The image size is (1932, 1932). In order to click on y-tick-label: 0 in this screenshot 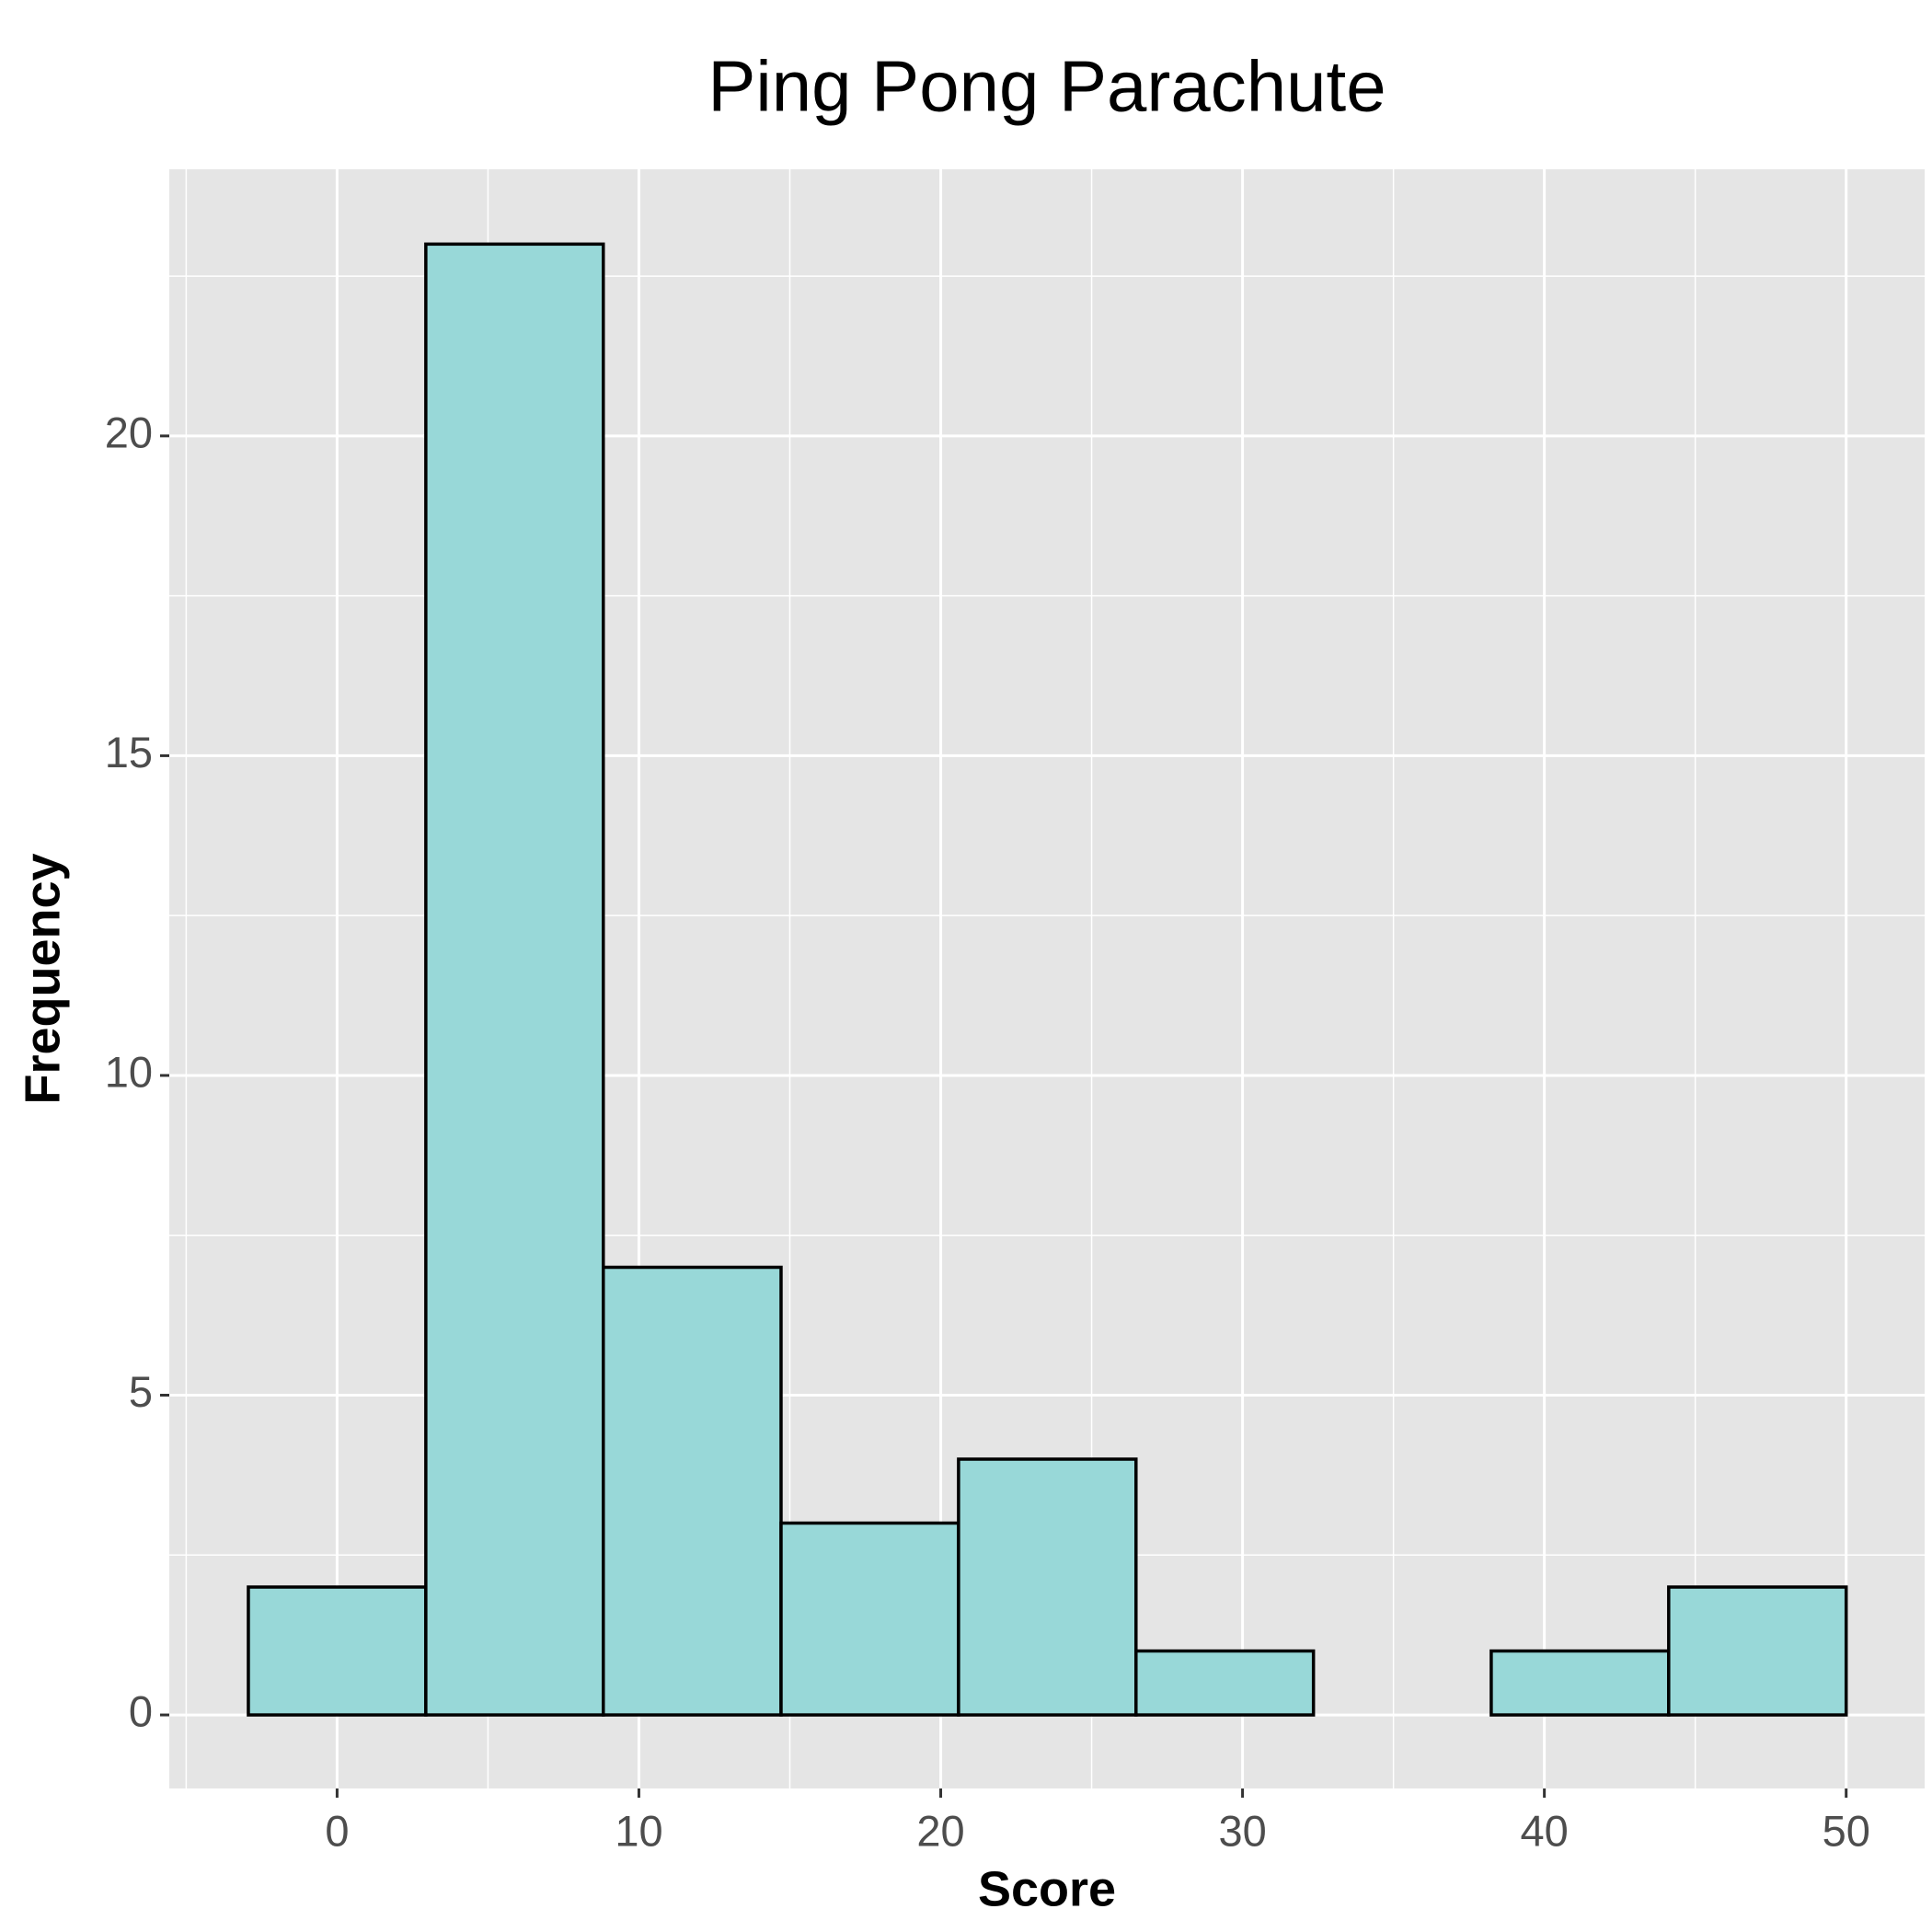, I will do `click(141, 1710)`.